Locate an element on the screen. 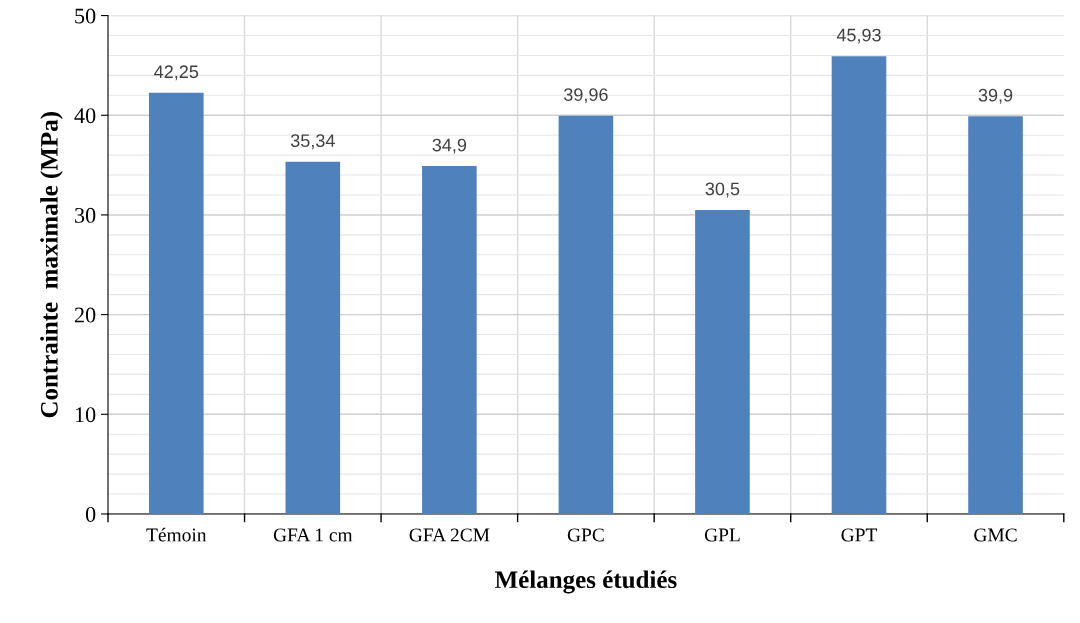 This screenshot has width=1080, height=623. y-tick-label: 30 is located at coordinates (85, 215).